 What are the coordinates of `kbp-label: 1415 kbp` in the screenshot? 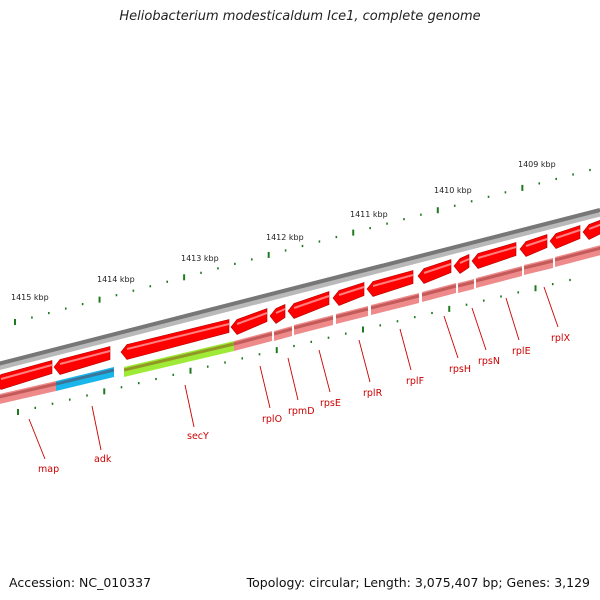 It's located at (30, 297).